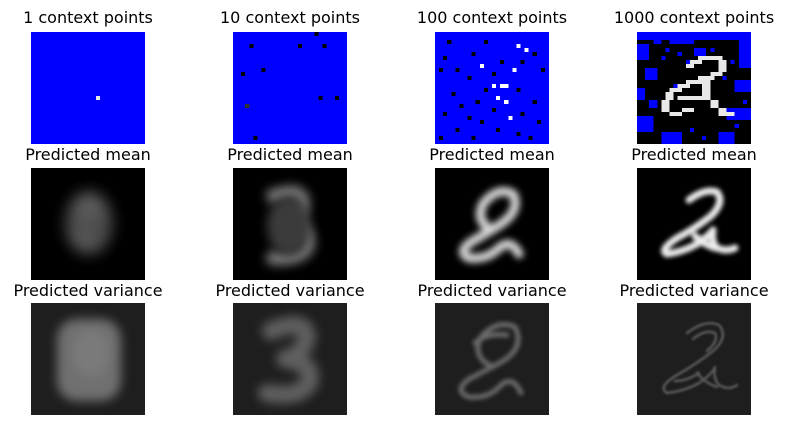 This screenshot has width=787, height=427. Describe the element at coordinates (290, 359) in the screenshot. I see `column-2-predicted-variance-image` at that location.